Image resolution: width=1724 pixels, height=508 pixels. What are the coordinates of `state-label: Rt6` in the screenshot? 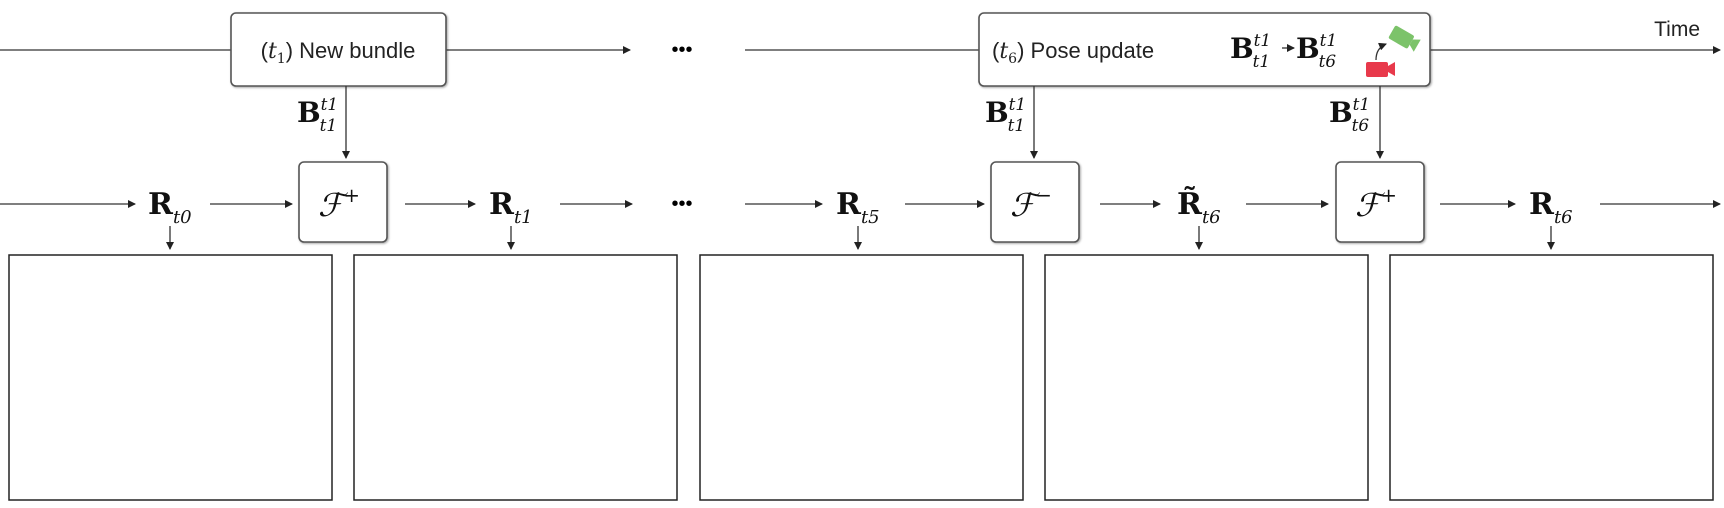 It's located at (1551, 207).